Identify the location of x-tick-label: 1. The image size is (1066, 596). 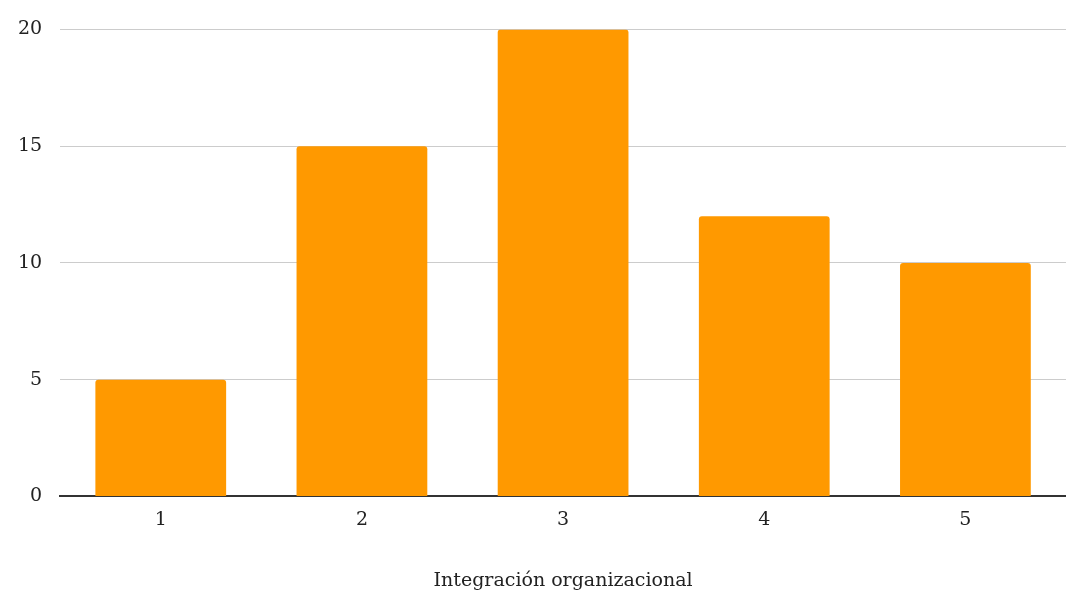
(160, 517).